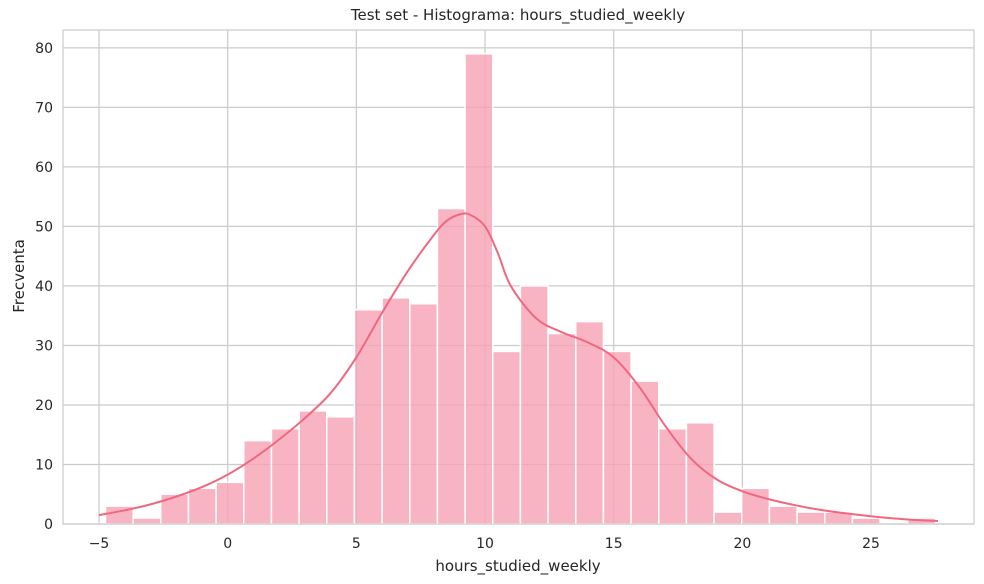  I want to click on y-tick-label: 70, so click(44, 108).